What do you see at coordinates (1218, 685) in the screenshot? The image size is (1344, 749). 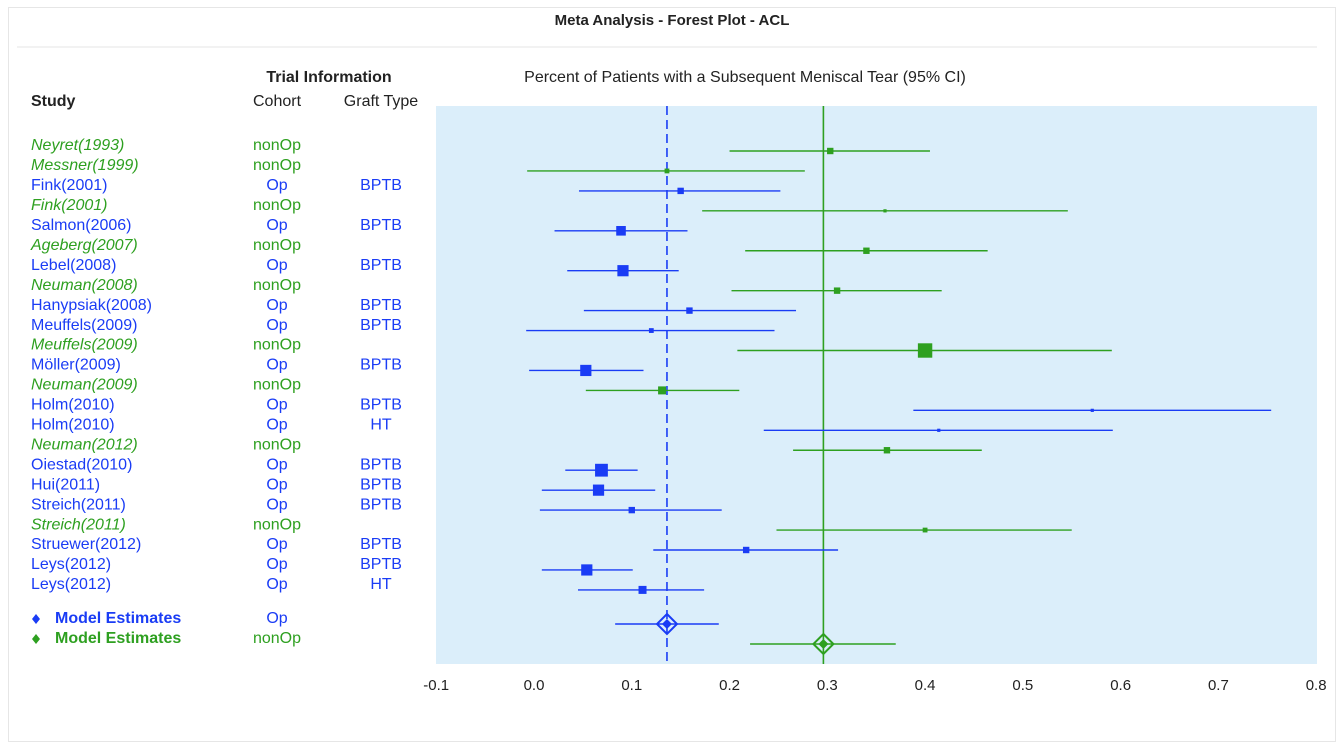 I see `x-tick-label: 0.7` at bounding box center [1218, 685].